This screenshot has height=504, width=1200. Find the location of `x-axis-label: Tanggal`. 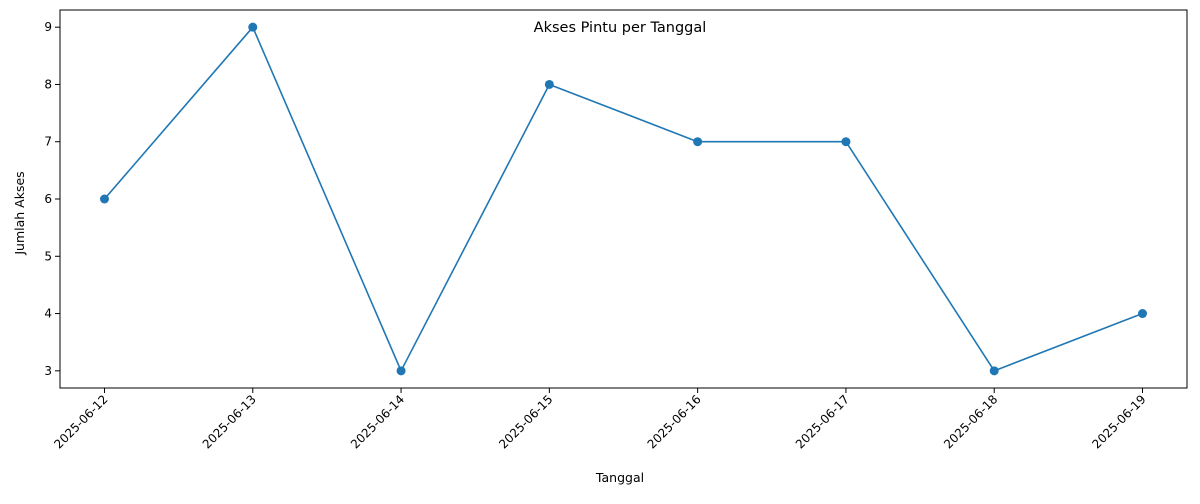

x-axis-label: Tanggal is located at coordinates (619, 477).